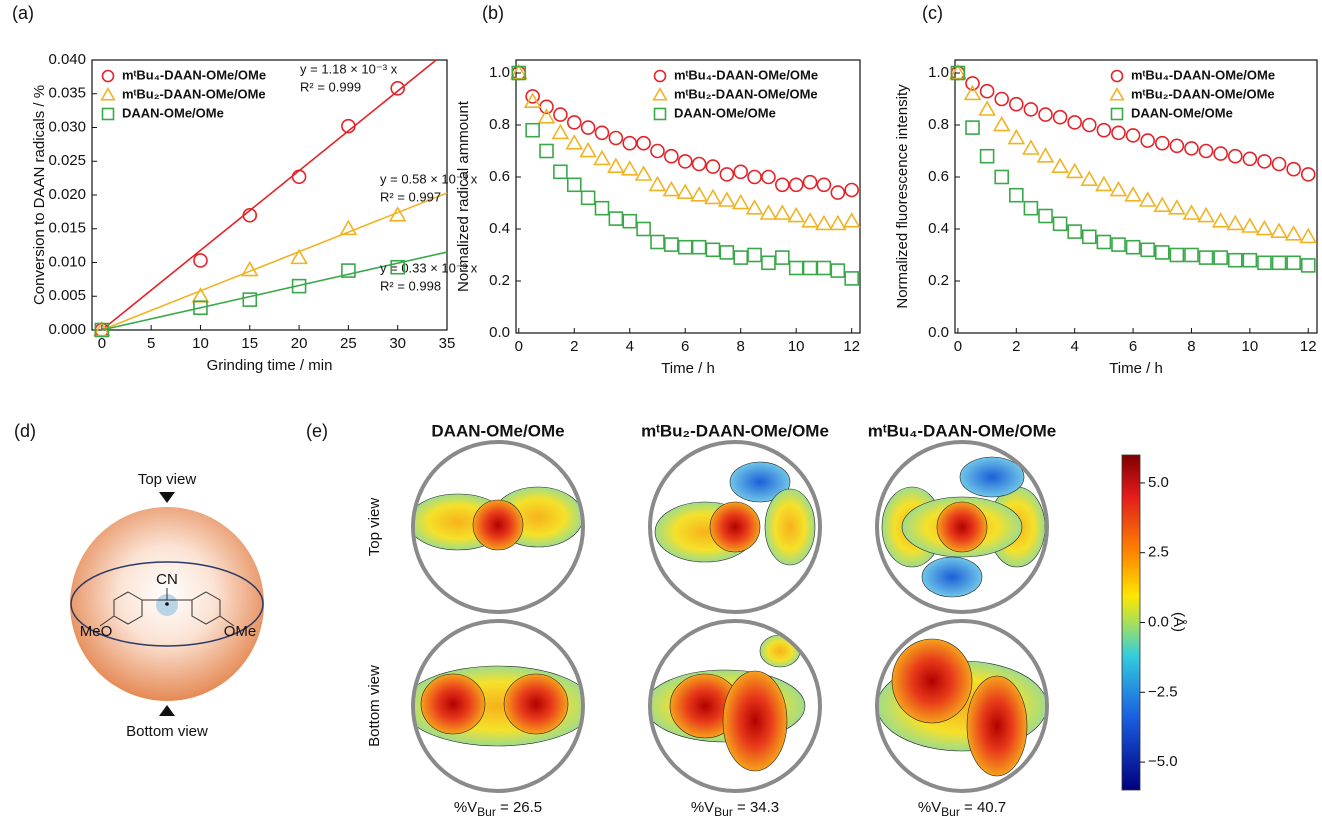 Image resolution: width=1322 pixels, height=826 pixels. What do you see at coordinates (167, 479) in the screenshot?
I see `view-label: Top view` at bounding box center [167, 479].